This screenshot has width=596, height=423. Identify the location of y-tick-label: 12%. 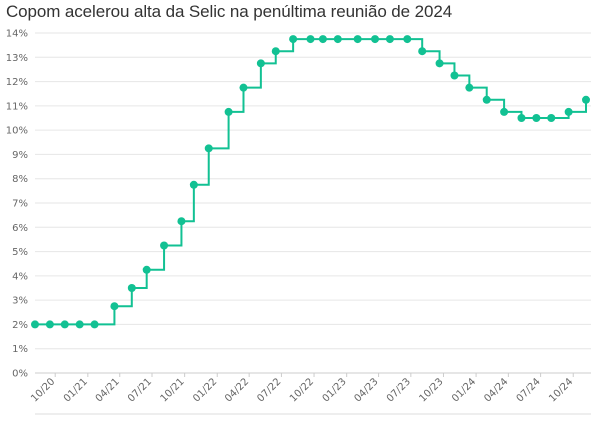
(17, 82).